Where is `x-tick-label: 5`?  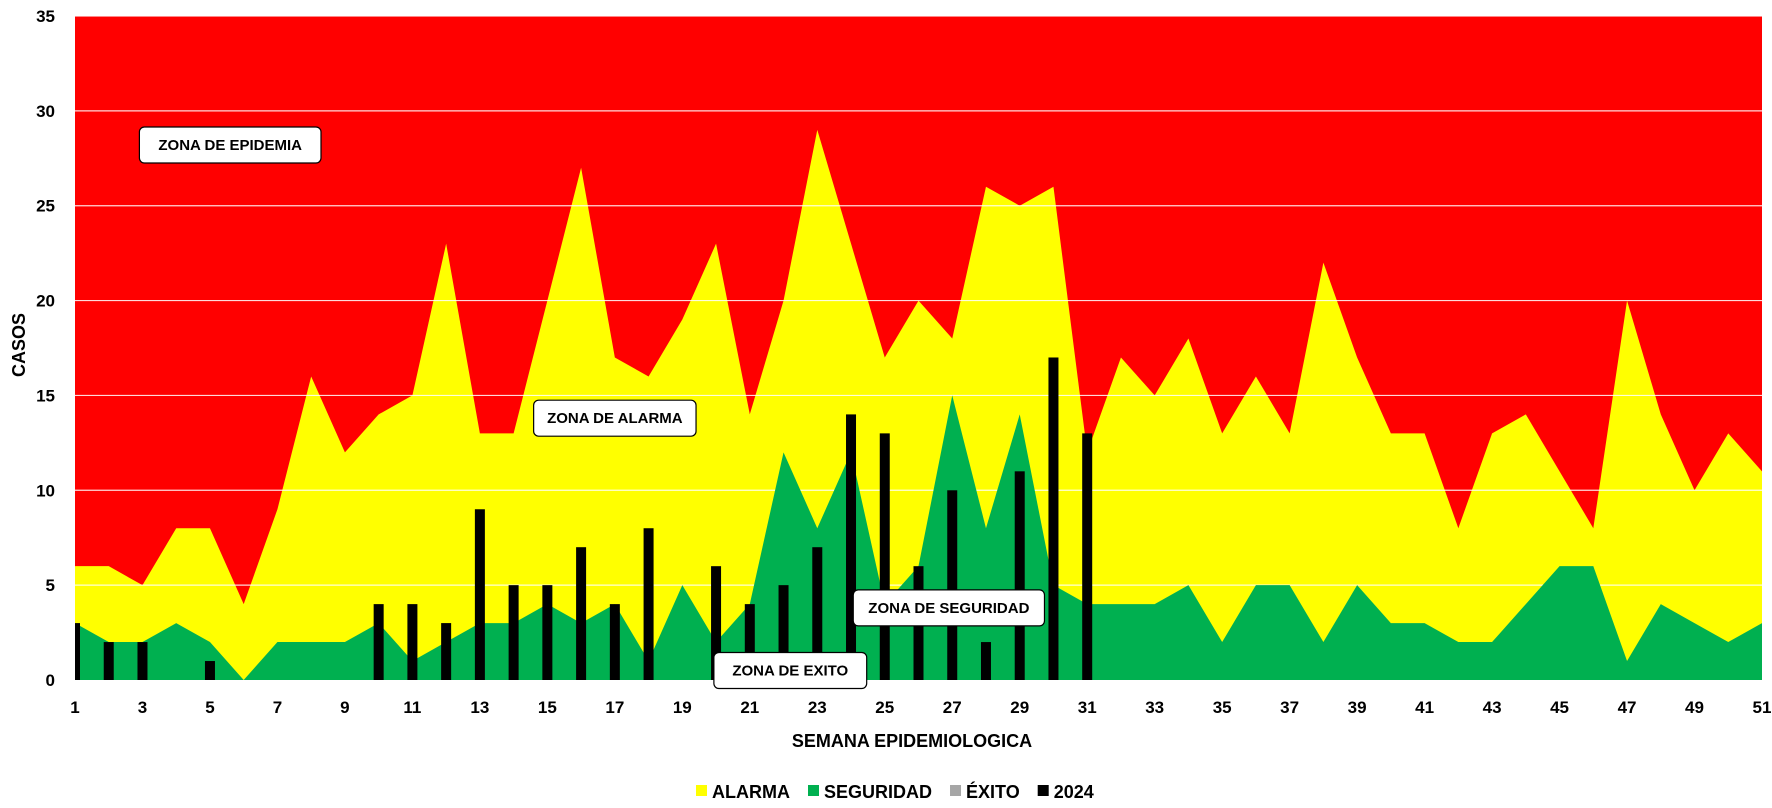 x-tick-label: 5 is located at coordinates (209, 707).